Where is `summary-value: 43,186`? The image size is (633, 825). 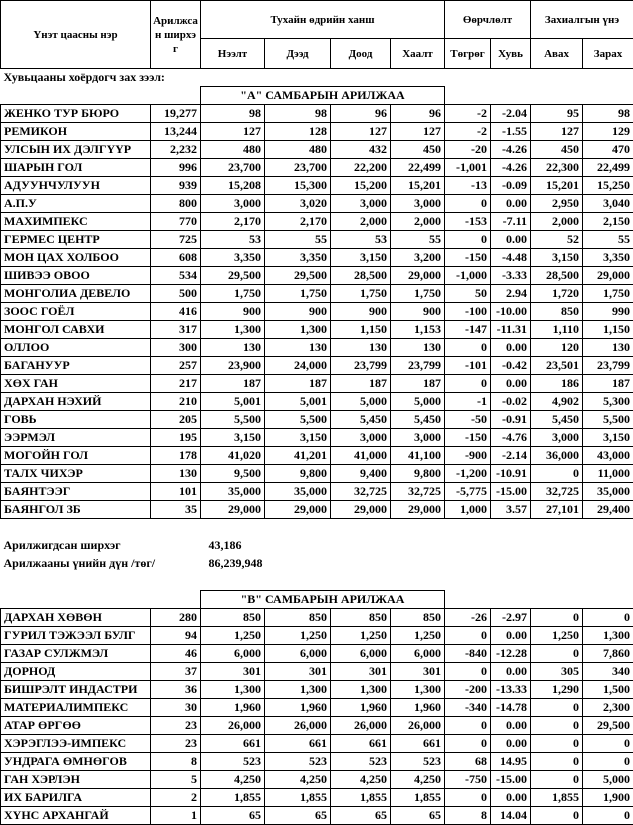
summary-value: 43,186 is located at coordinates (266, 546).